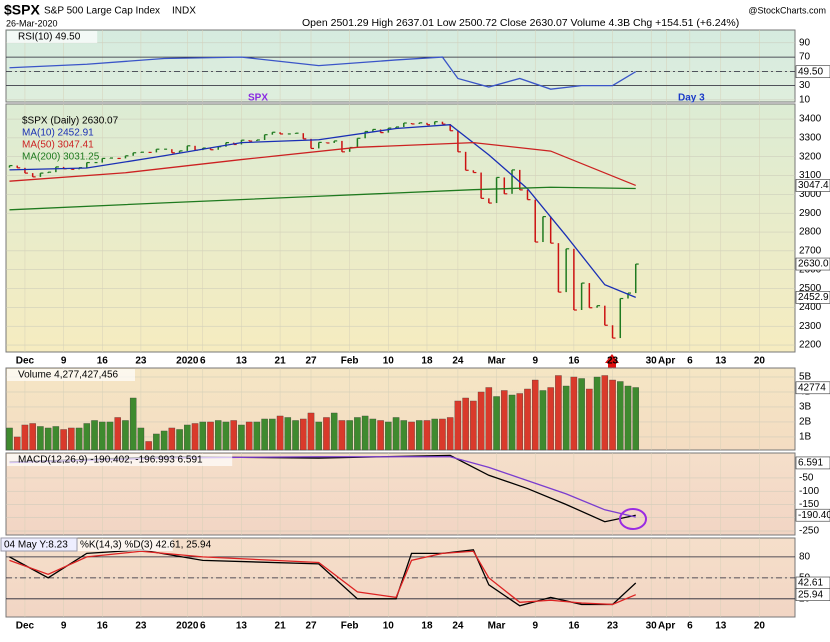 Image resolution: width=830 pixels, height=642 pixels. What do you see at coordinates (805, 57) in the screenshot?
I see `y-tick-label: 70` at bounding box center [805, 57].